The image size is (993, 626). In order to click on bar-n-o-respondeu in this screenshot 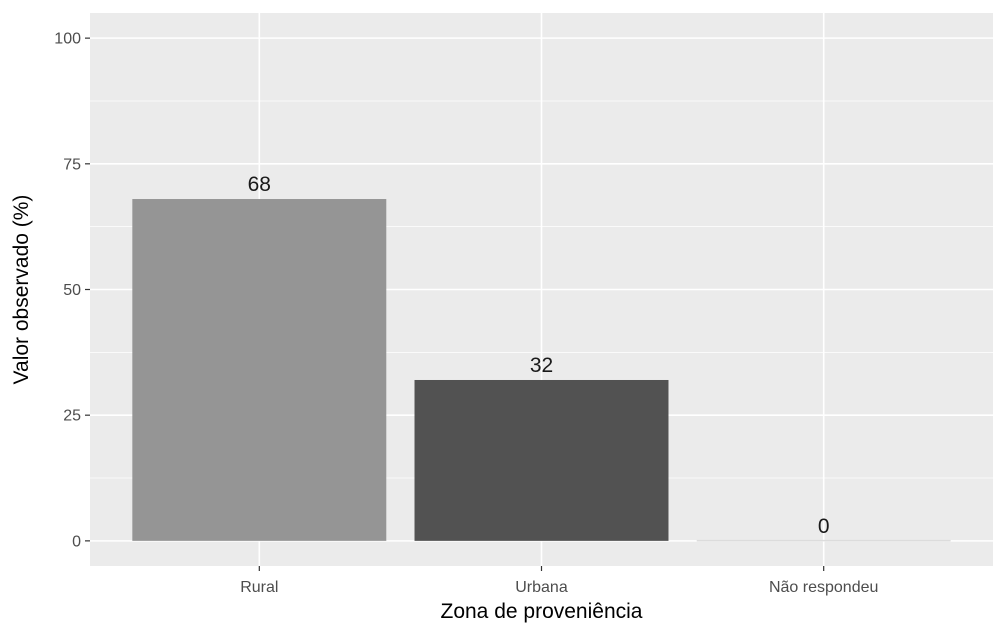, I will do `click(823, 540)`.